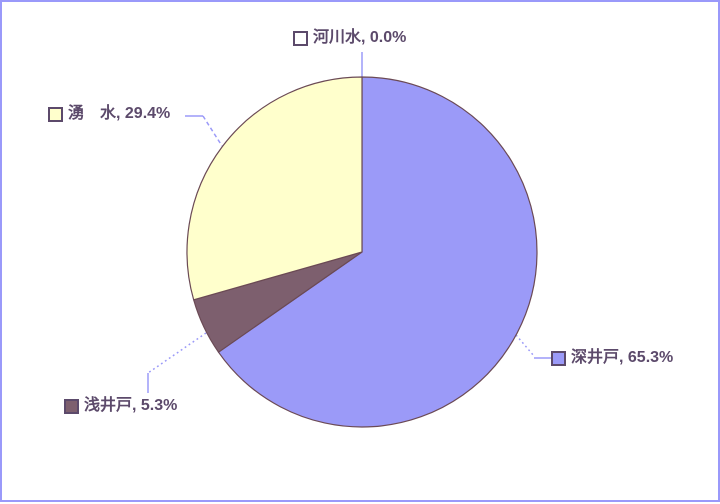 This screenshot has height=504, width=720. What do you see at coordinates (131, 405) in the screenshot?
I see `data-label-text: 浅井戸, 5.3%` at bounding box center [131, 405].